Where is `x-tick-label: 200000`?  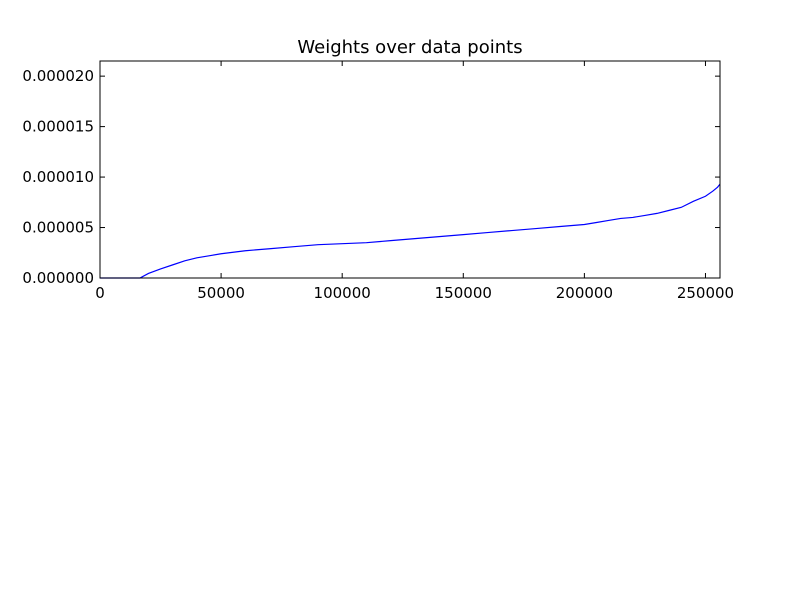
x-tick-label: 200000 is located at coordinates (584, 293).